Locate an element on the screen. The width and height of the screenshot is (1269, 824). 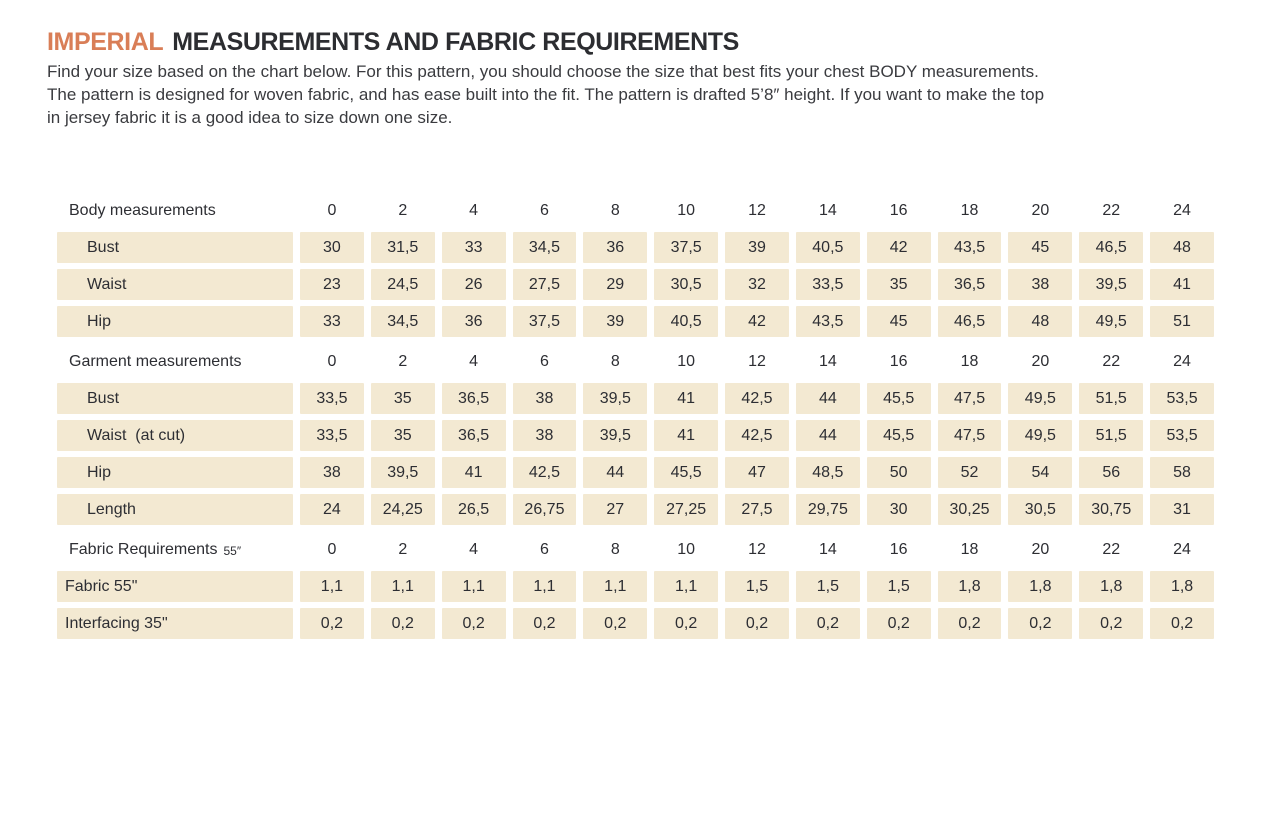
measurement-cell: 30,5 is located at coordinates (686, 284).